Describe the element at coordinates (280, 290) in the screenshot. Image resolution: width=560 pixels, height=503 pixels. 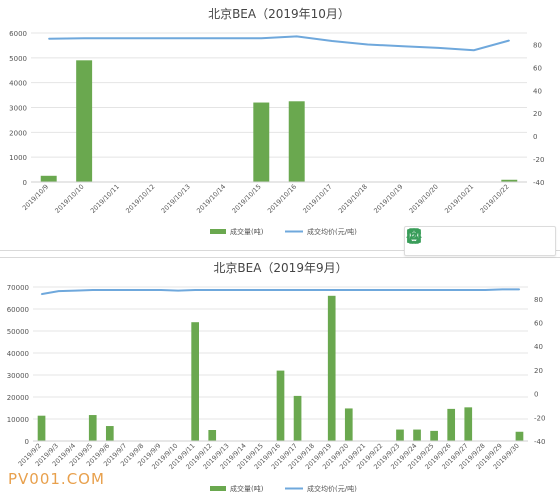
I see `price-point-2019/9/16` at that location.